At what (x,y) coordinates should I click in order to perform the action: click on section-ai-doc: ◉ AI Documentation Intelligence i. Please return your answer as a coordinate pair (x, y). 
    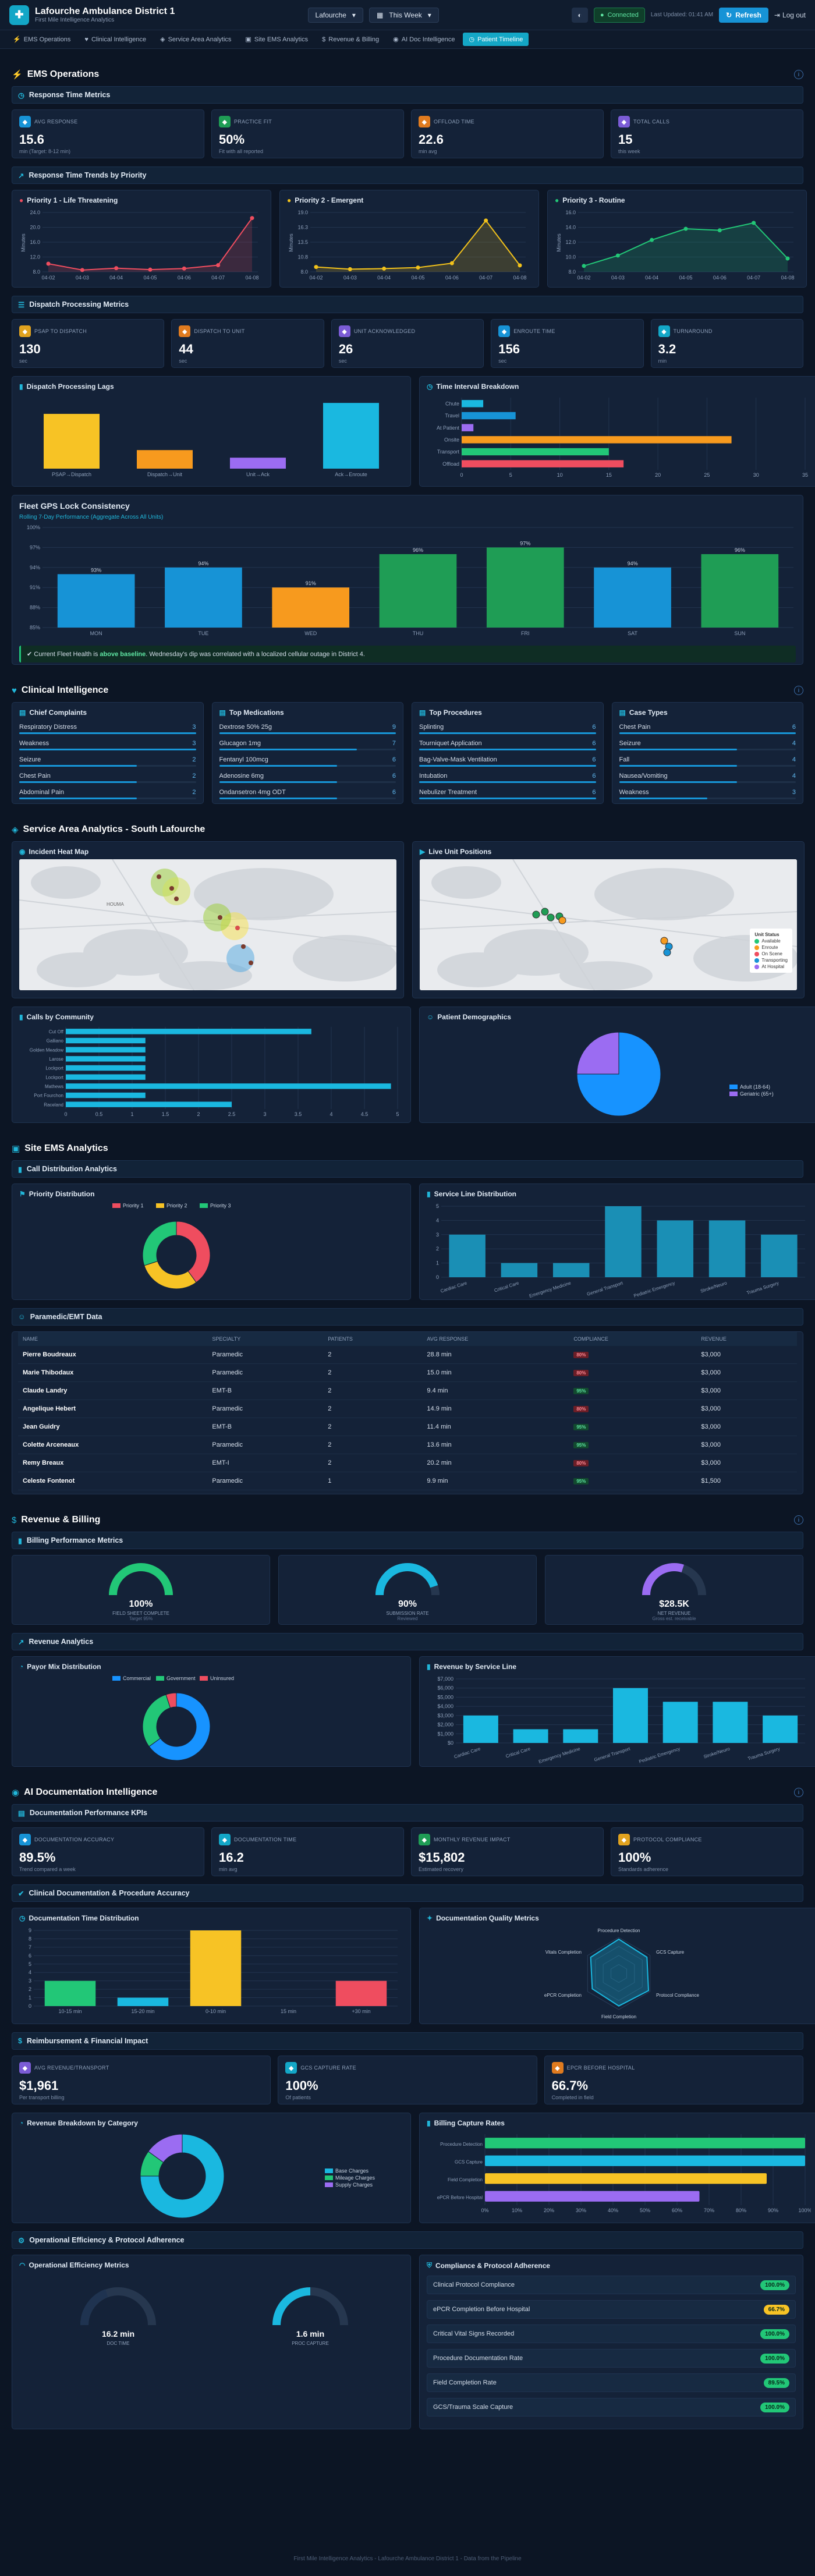
    Looking at the image, I should click on (408, 1792).